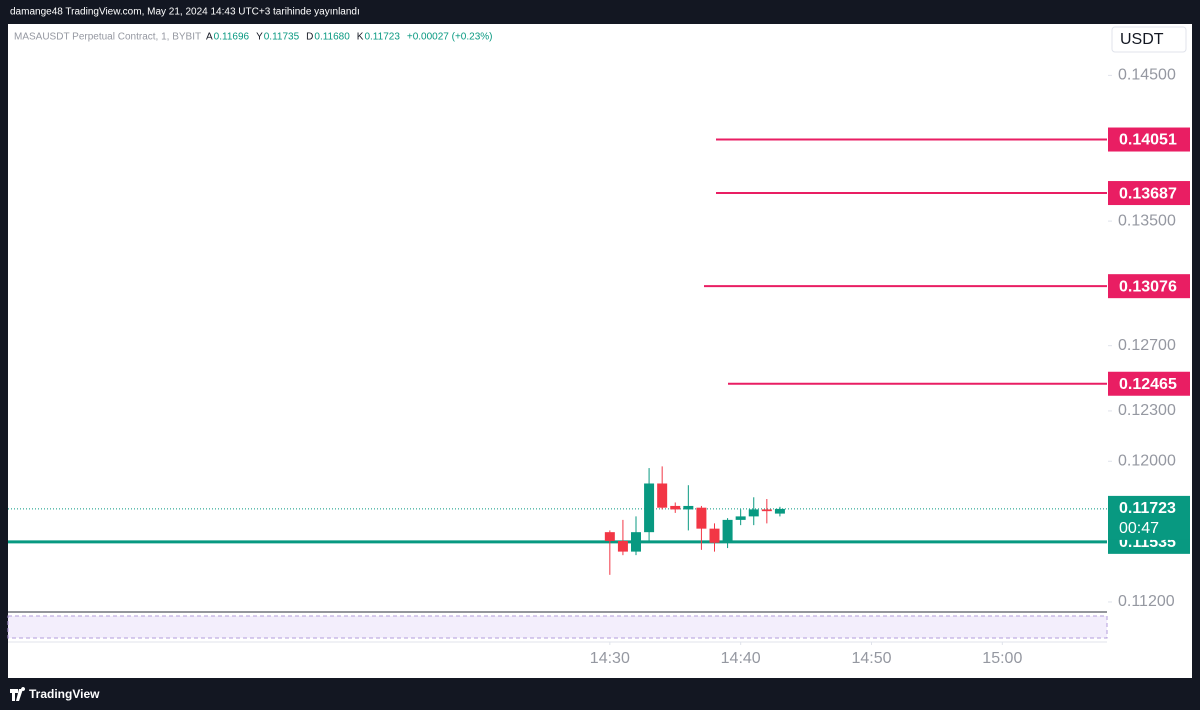 This screenshot has width=1200, height=710. Describe the element at coordinates (1147, 508) in the screenshot. I see `last-price-label: 0.11723` at that location.